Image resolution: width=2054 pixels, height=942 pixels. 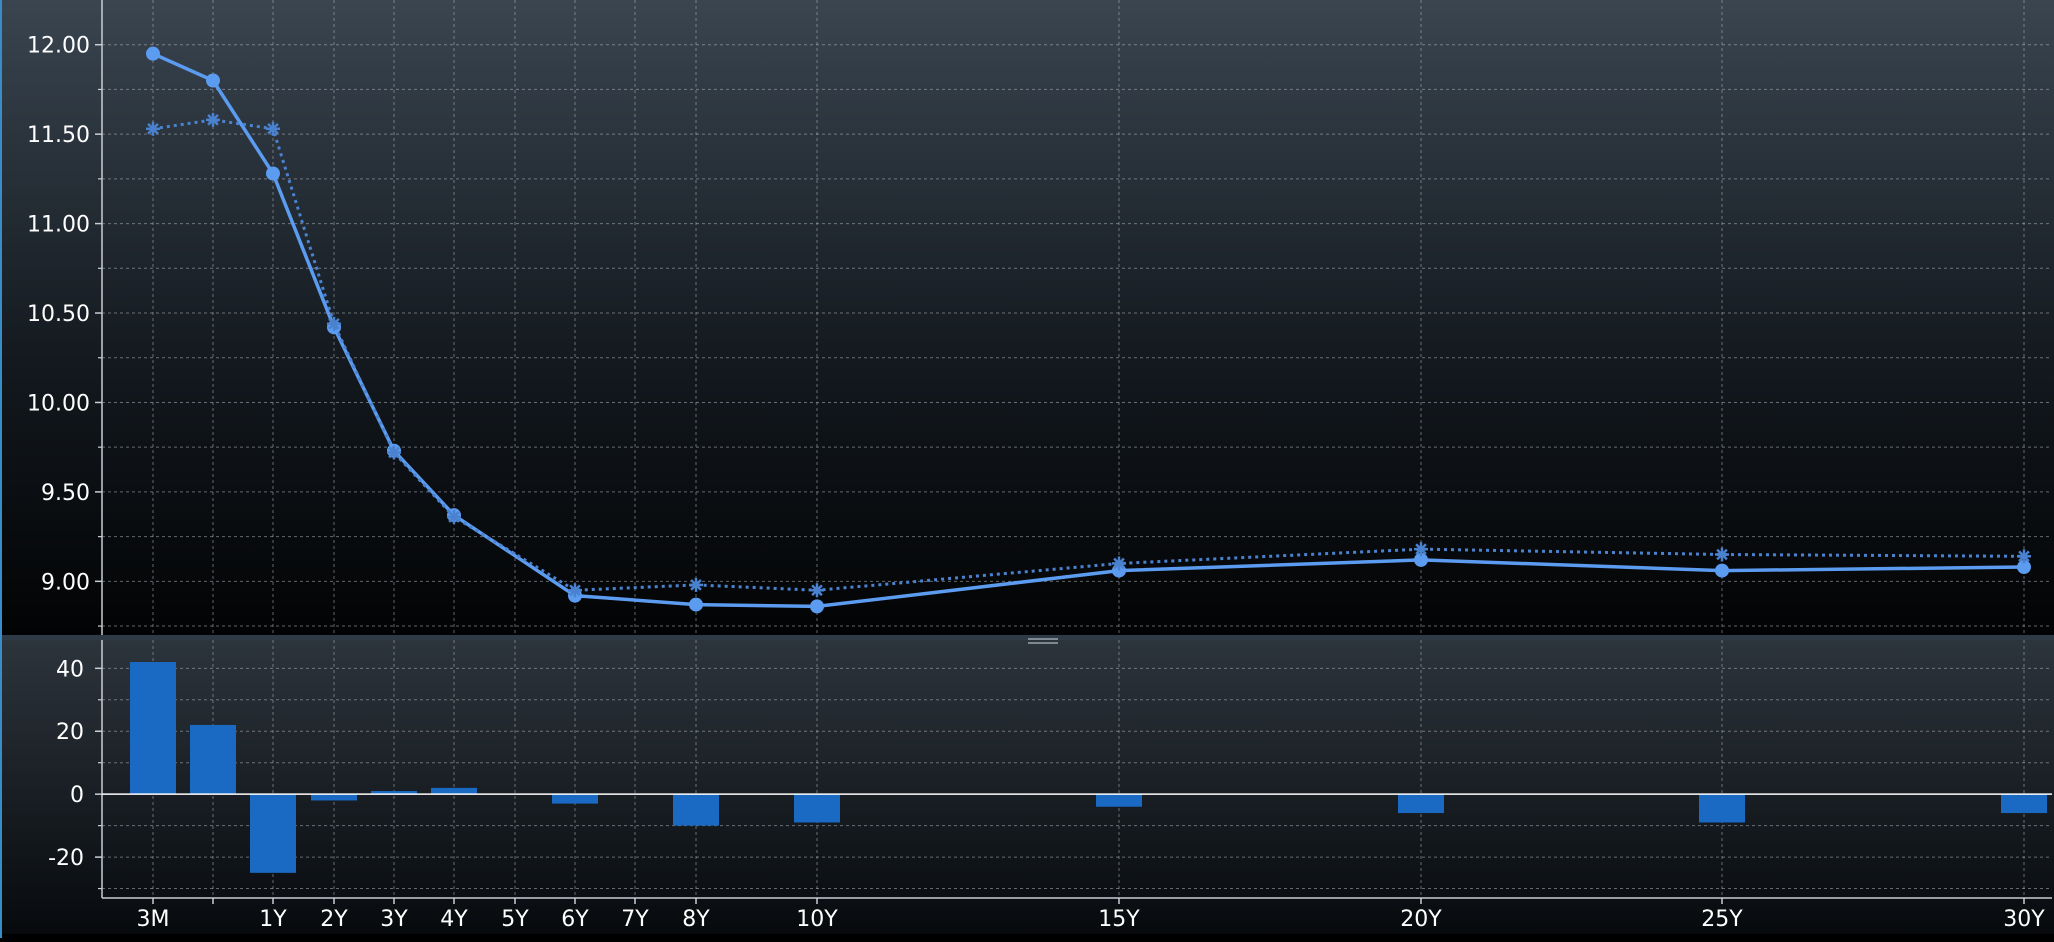 What do you see at coordinates (635, 919) in the screenshot?
I see `x-tick-label-7Y: 7Y` at bounding box center [635, 919].